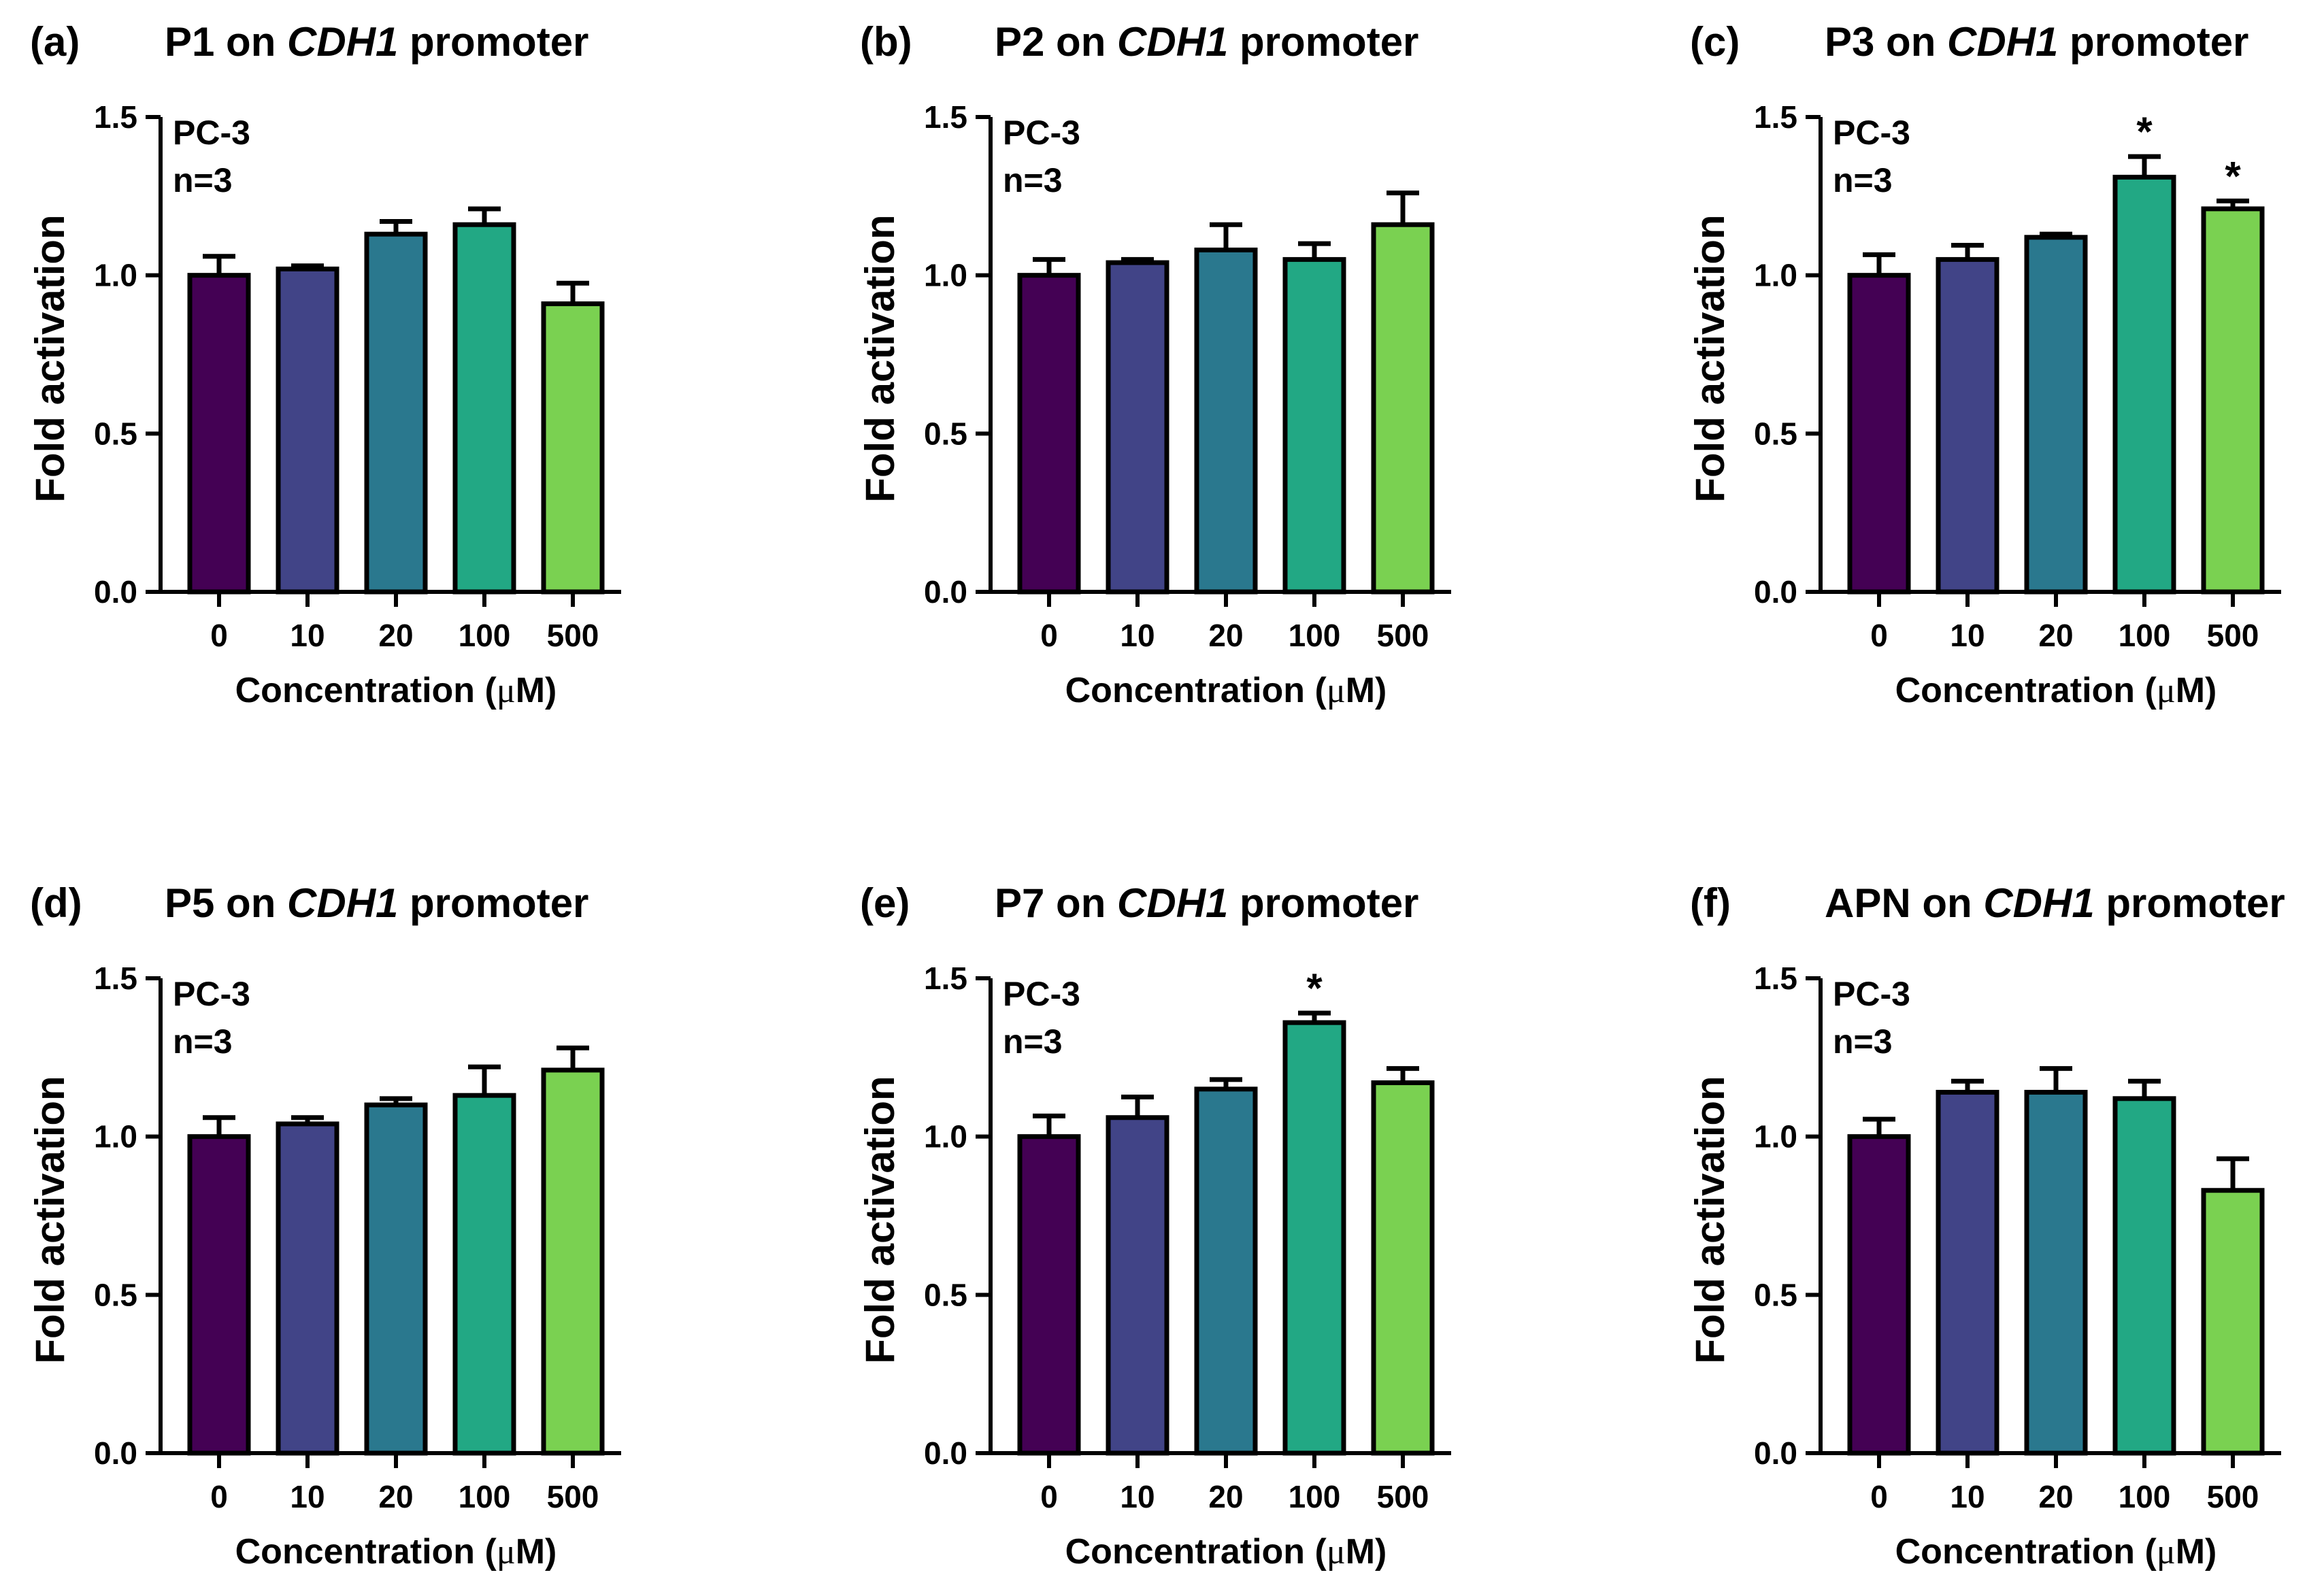 This screenshot has height=1596, width=2324. Describe the element at coordinates (1314, 988) in the screenshot. I see `significance-marker: *` at that location.